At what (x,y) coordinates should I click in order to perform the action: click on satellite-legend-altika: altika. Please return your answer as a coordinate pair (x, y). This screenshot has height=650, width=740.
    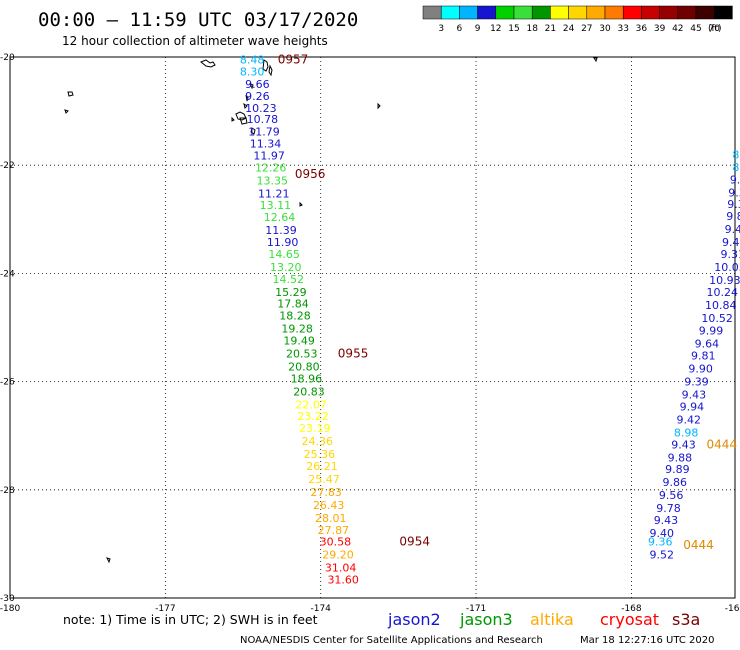
    Looking at the image, I should click on (552, 619).